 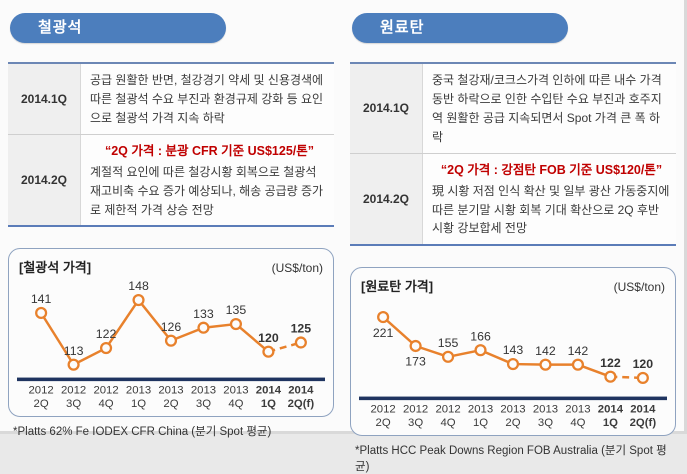 I want to click on chart-title: [원료탄 가격], so click(x=397, y=287).